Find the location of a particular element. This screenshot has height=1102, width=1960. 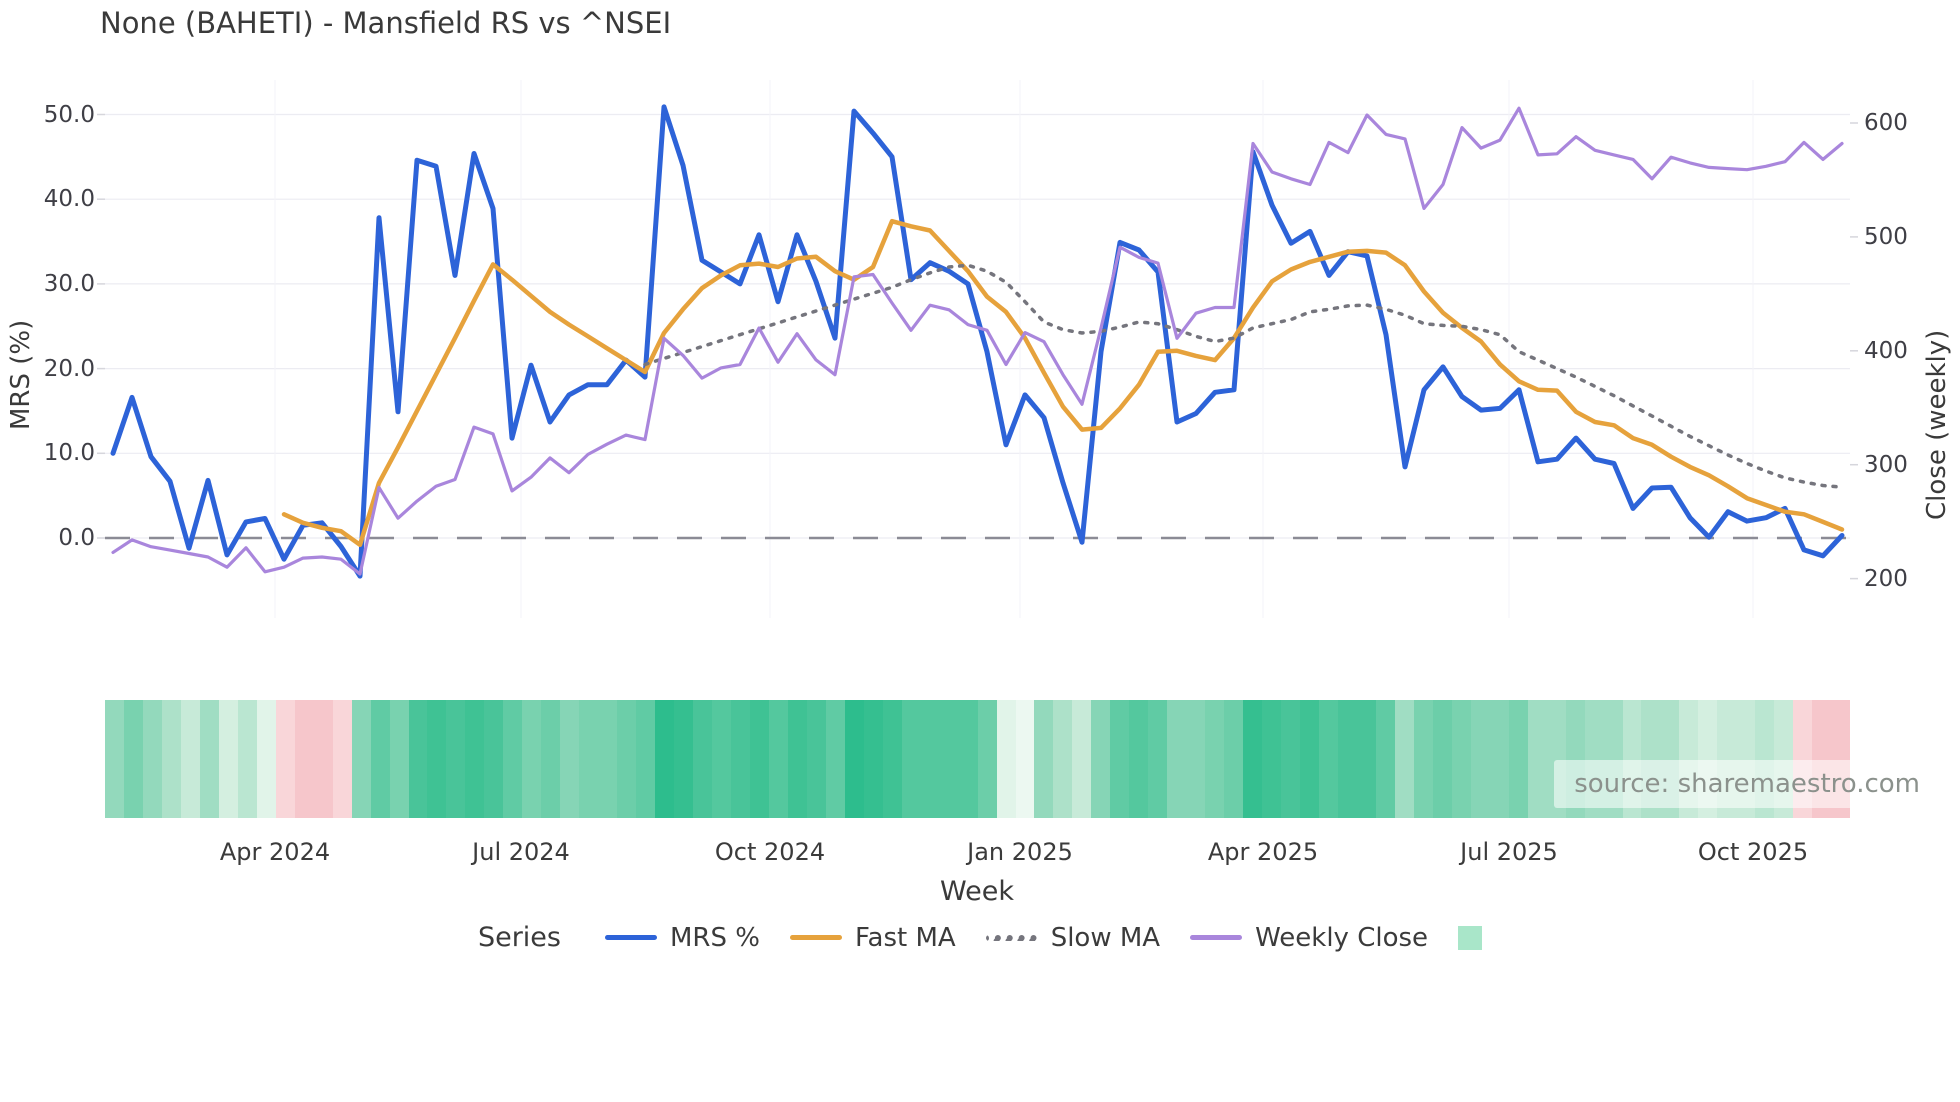

y-left-tick-label: 10.0 is located at coordinates (69, 453).